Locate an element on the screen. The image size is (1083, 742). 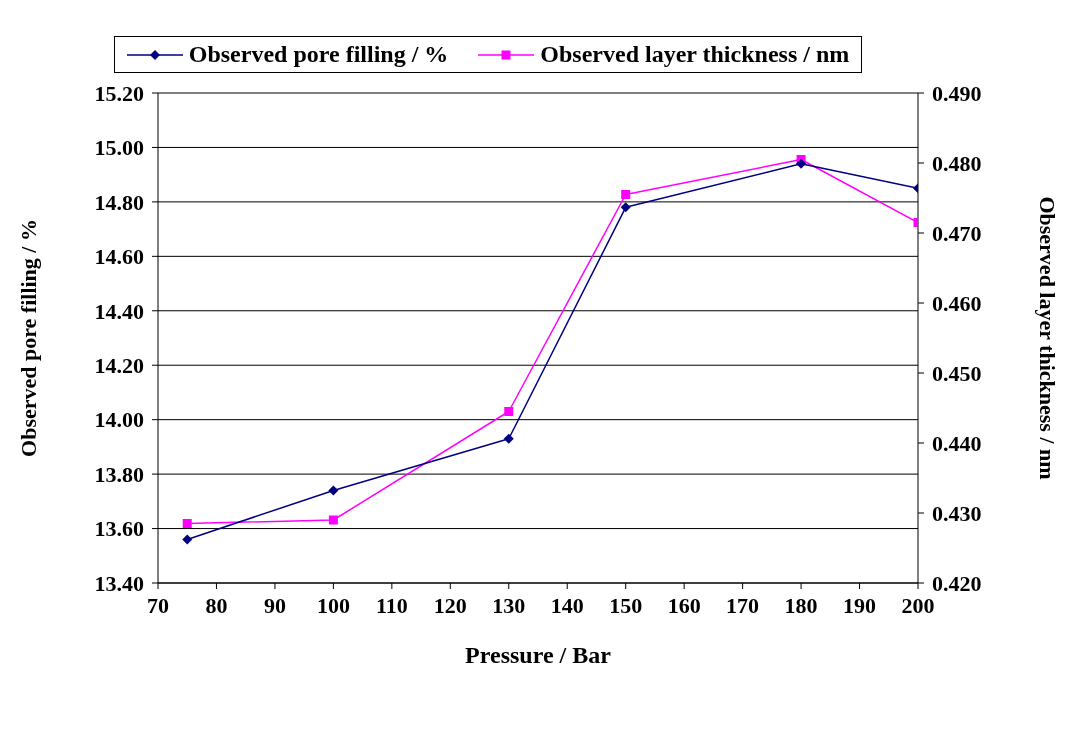
x-tick-label: 90 is located at coordinates (274, 605).